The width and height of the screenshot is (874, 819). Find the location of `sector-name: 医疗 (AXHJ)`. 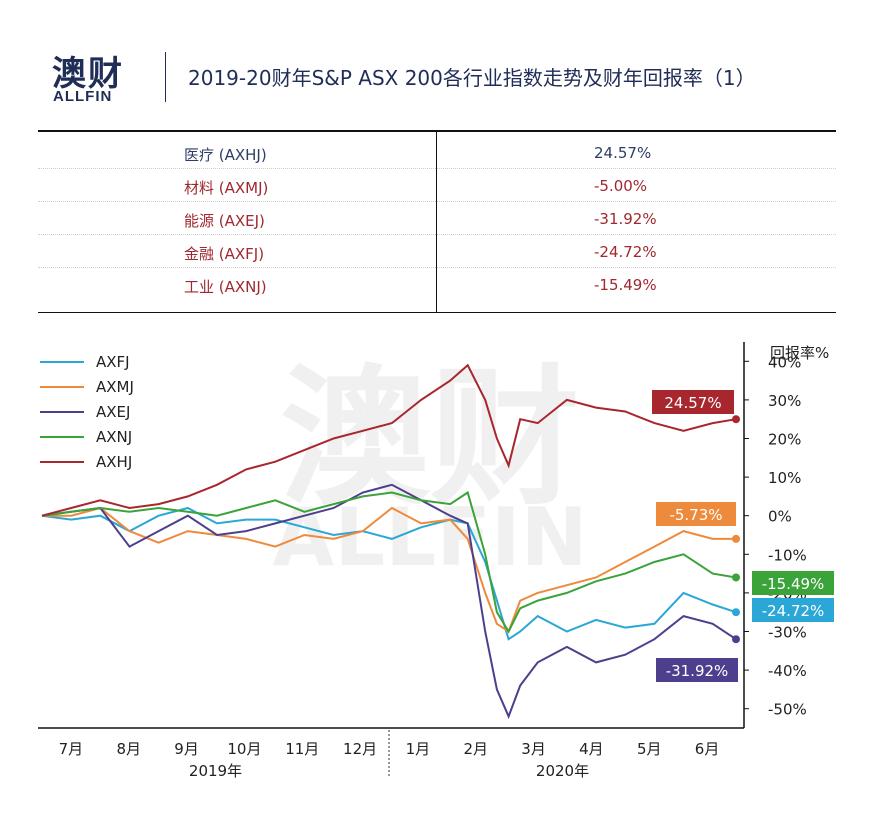

sector-name: 医疗 (AXHJ) is located at coordinates (225, 155).